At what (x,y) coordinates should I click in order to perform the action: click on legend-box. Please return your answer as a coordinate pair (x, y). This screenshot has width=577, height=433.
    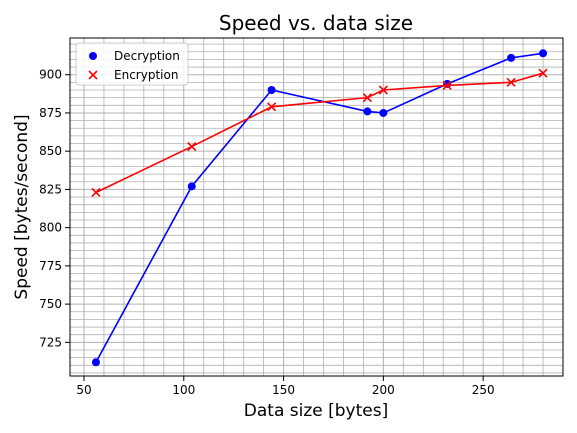
    Looking at the image, I should click on (132, 64).